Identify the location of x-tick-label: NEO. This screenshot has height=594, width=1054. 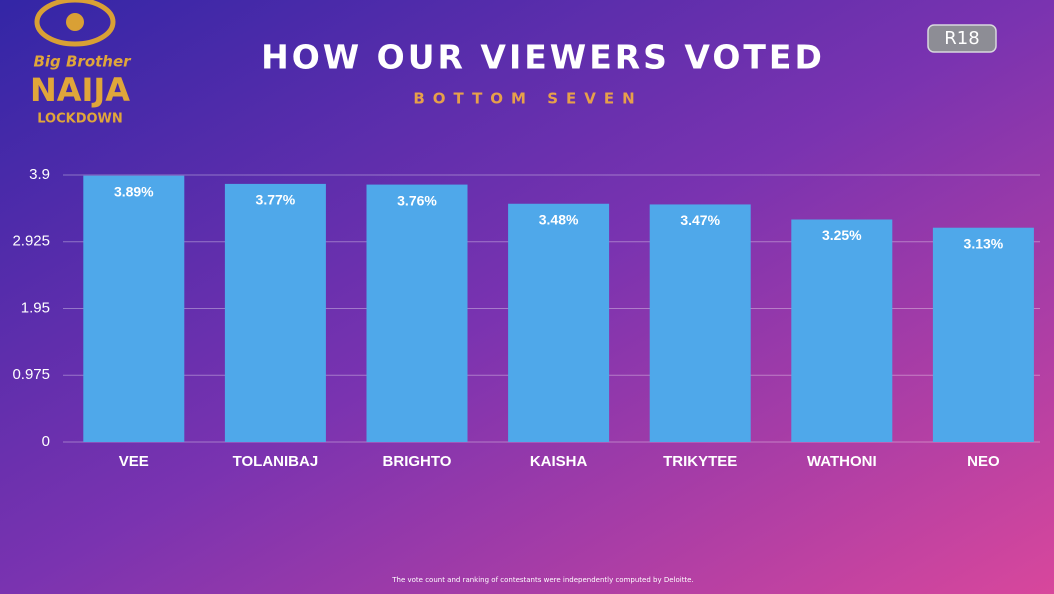
(983, 461).